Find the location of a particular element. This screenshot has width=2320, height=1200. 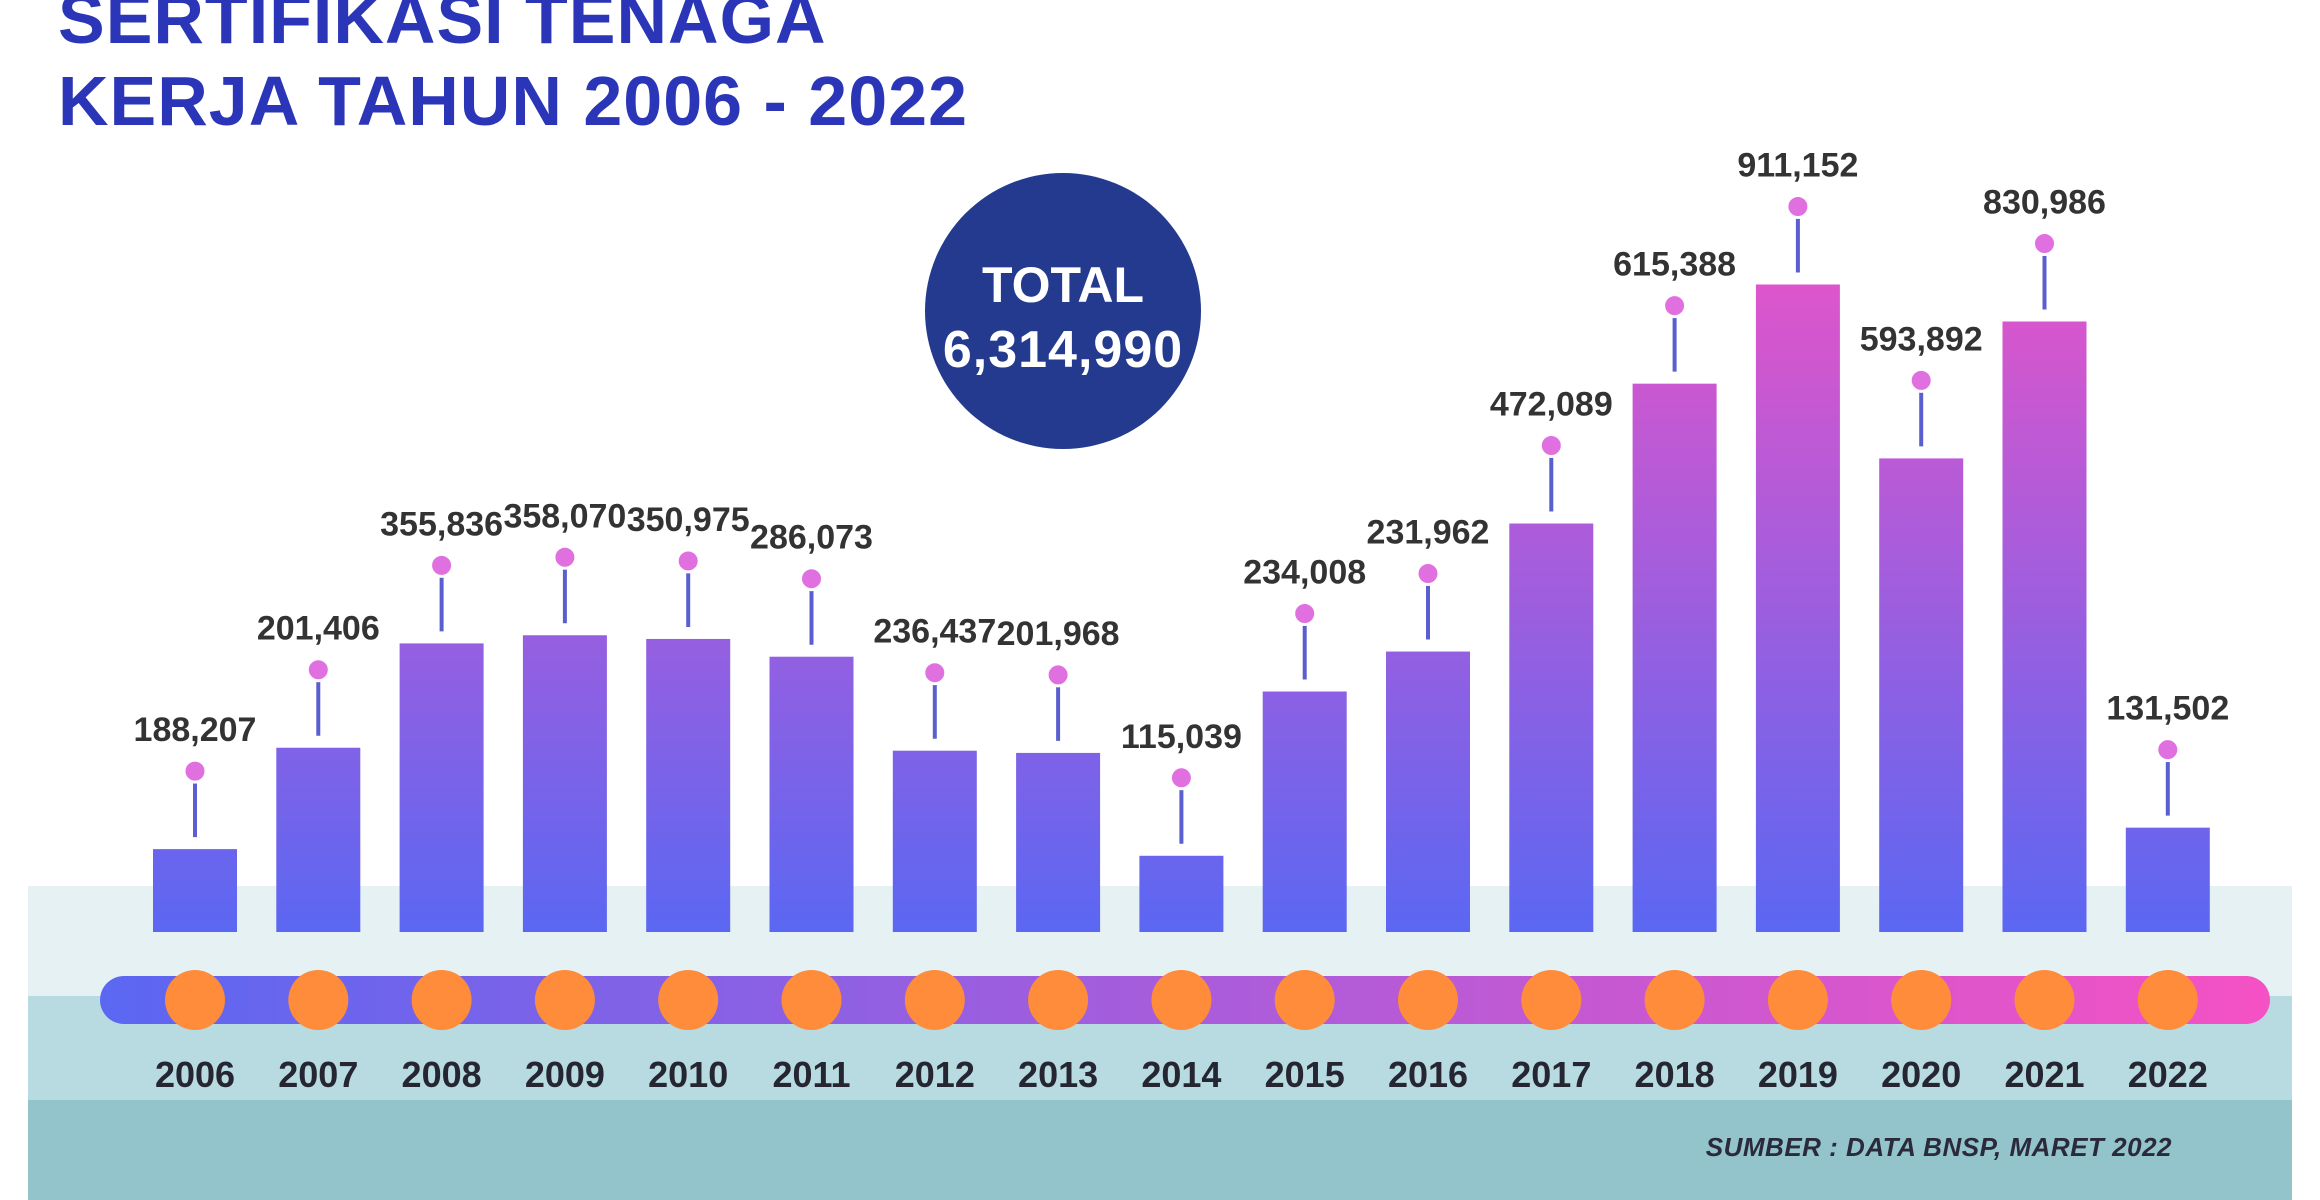

source-note: SUMBER : DATA BNSP, MARET 2022 is located at coordinates (1938, 1147).